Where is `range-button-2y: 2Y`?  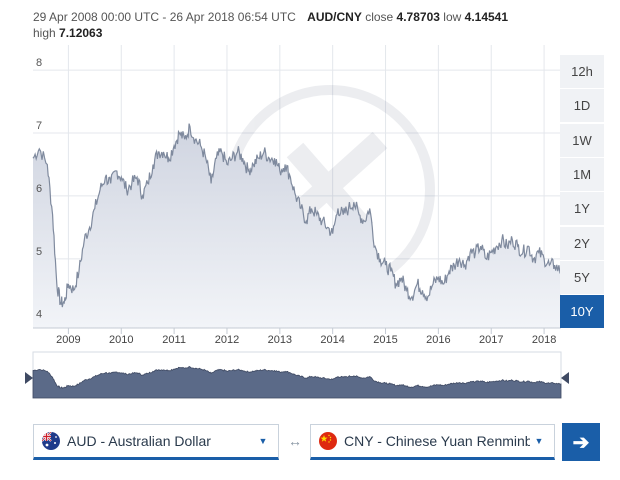 range-button-2y: 2Y is located at coordinates (582, 243).